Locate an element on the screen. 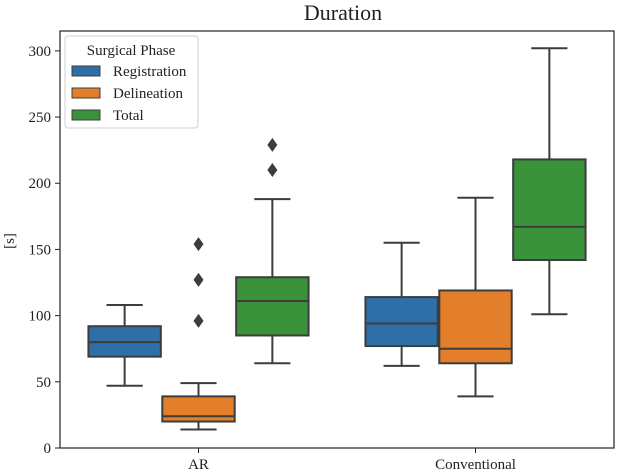 The height and width of the screenshot is (473, 624). legend-swatch-total is located at coordinates (86, 115).